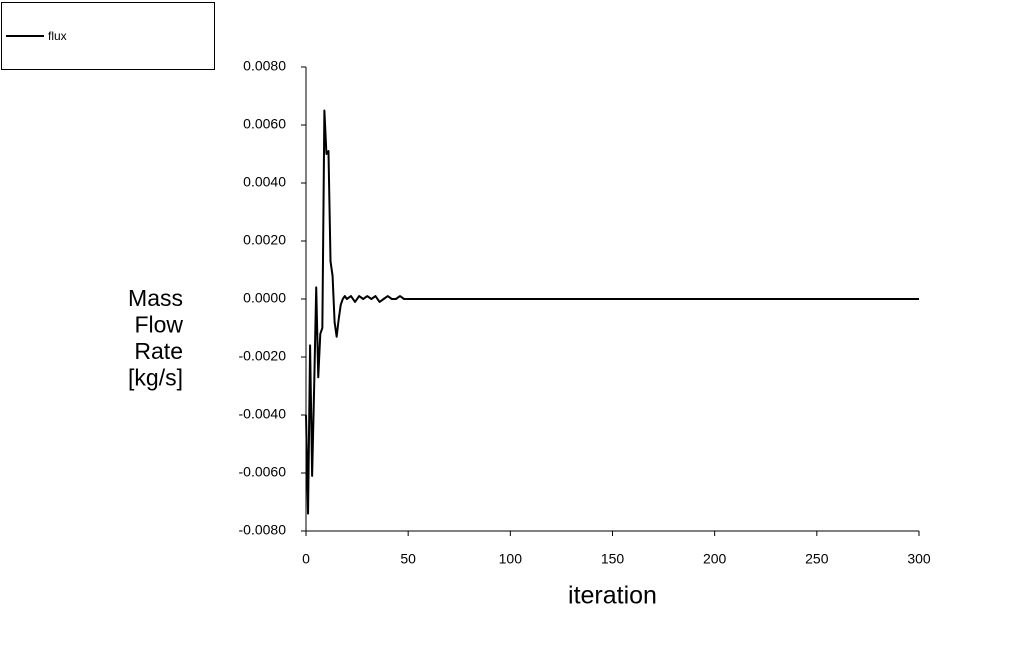 The image size is (1022, 664). I want to click on y-tick-label: -0.0080, so click(263, 530).